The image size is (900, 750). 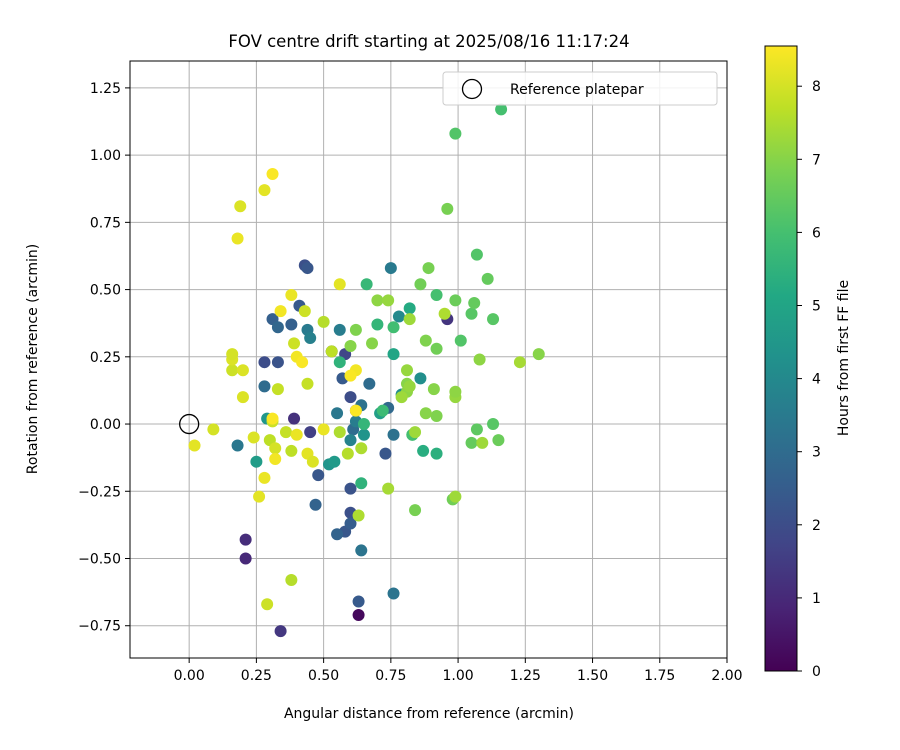 What do you see at coordinates (189, 424) in the screenshot?
I see `reference-platepar-marker` at bounding box center [189, 424].